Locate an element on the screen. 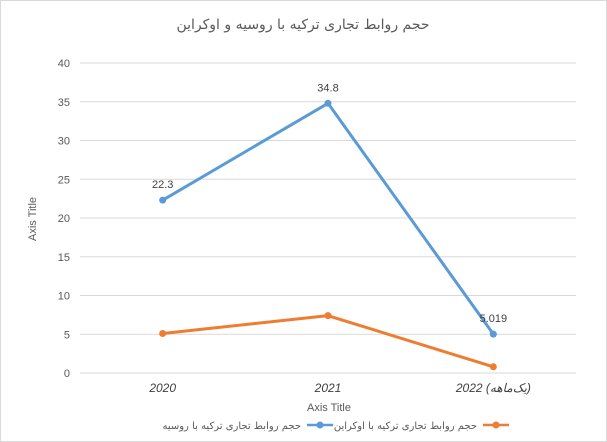  y-tick-label: 10 is located at coordinates (64, 297).